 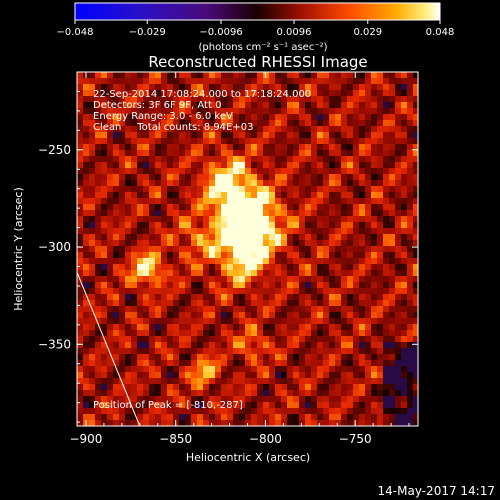 I want to click on footer-date: 14-May-2017 14:17, so click(x=436, y=491).